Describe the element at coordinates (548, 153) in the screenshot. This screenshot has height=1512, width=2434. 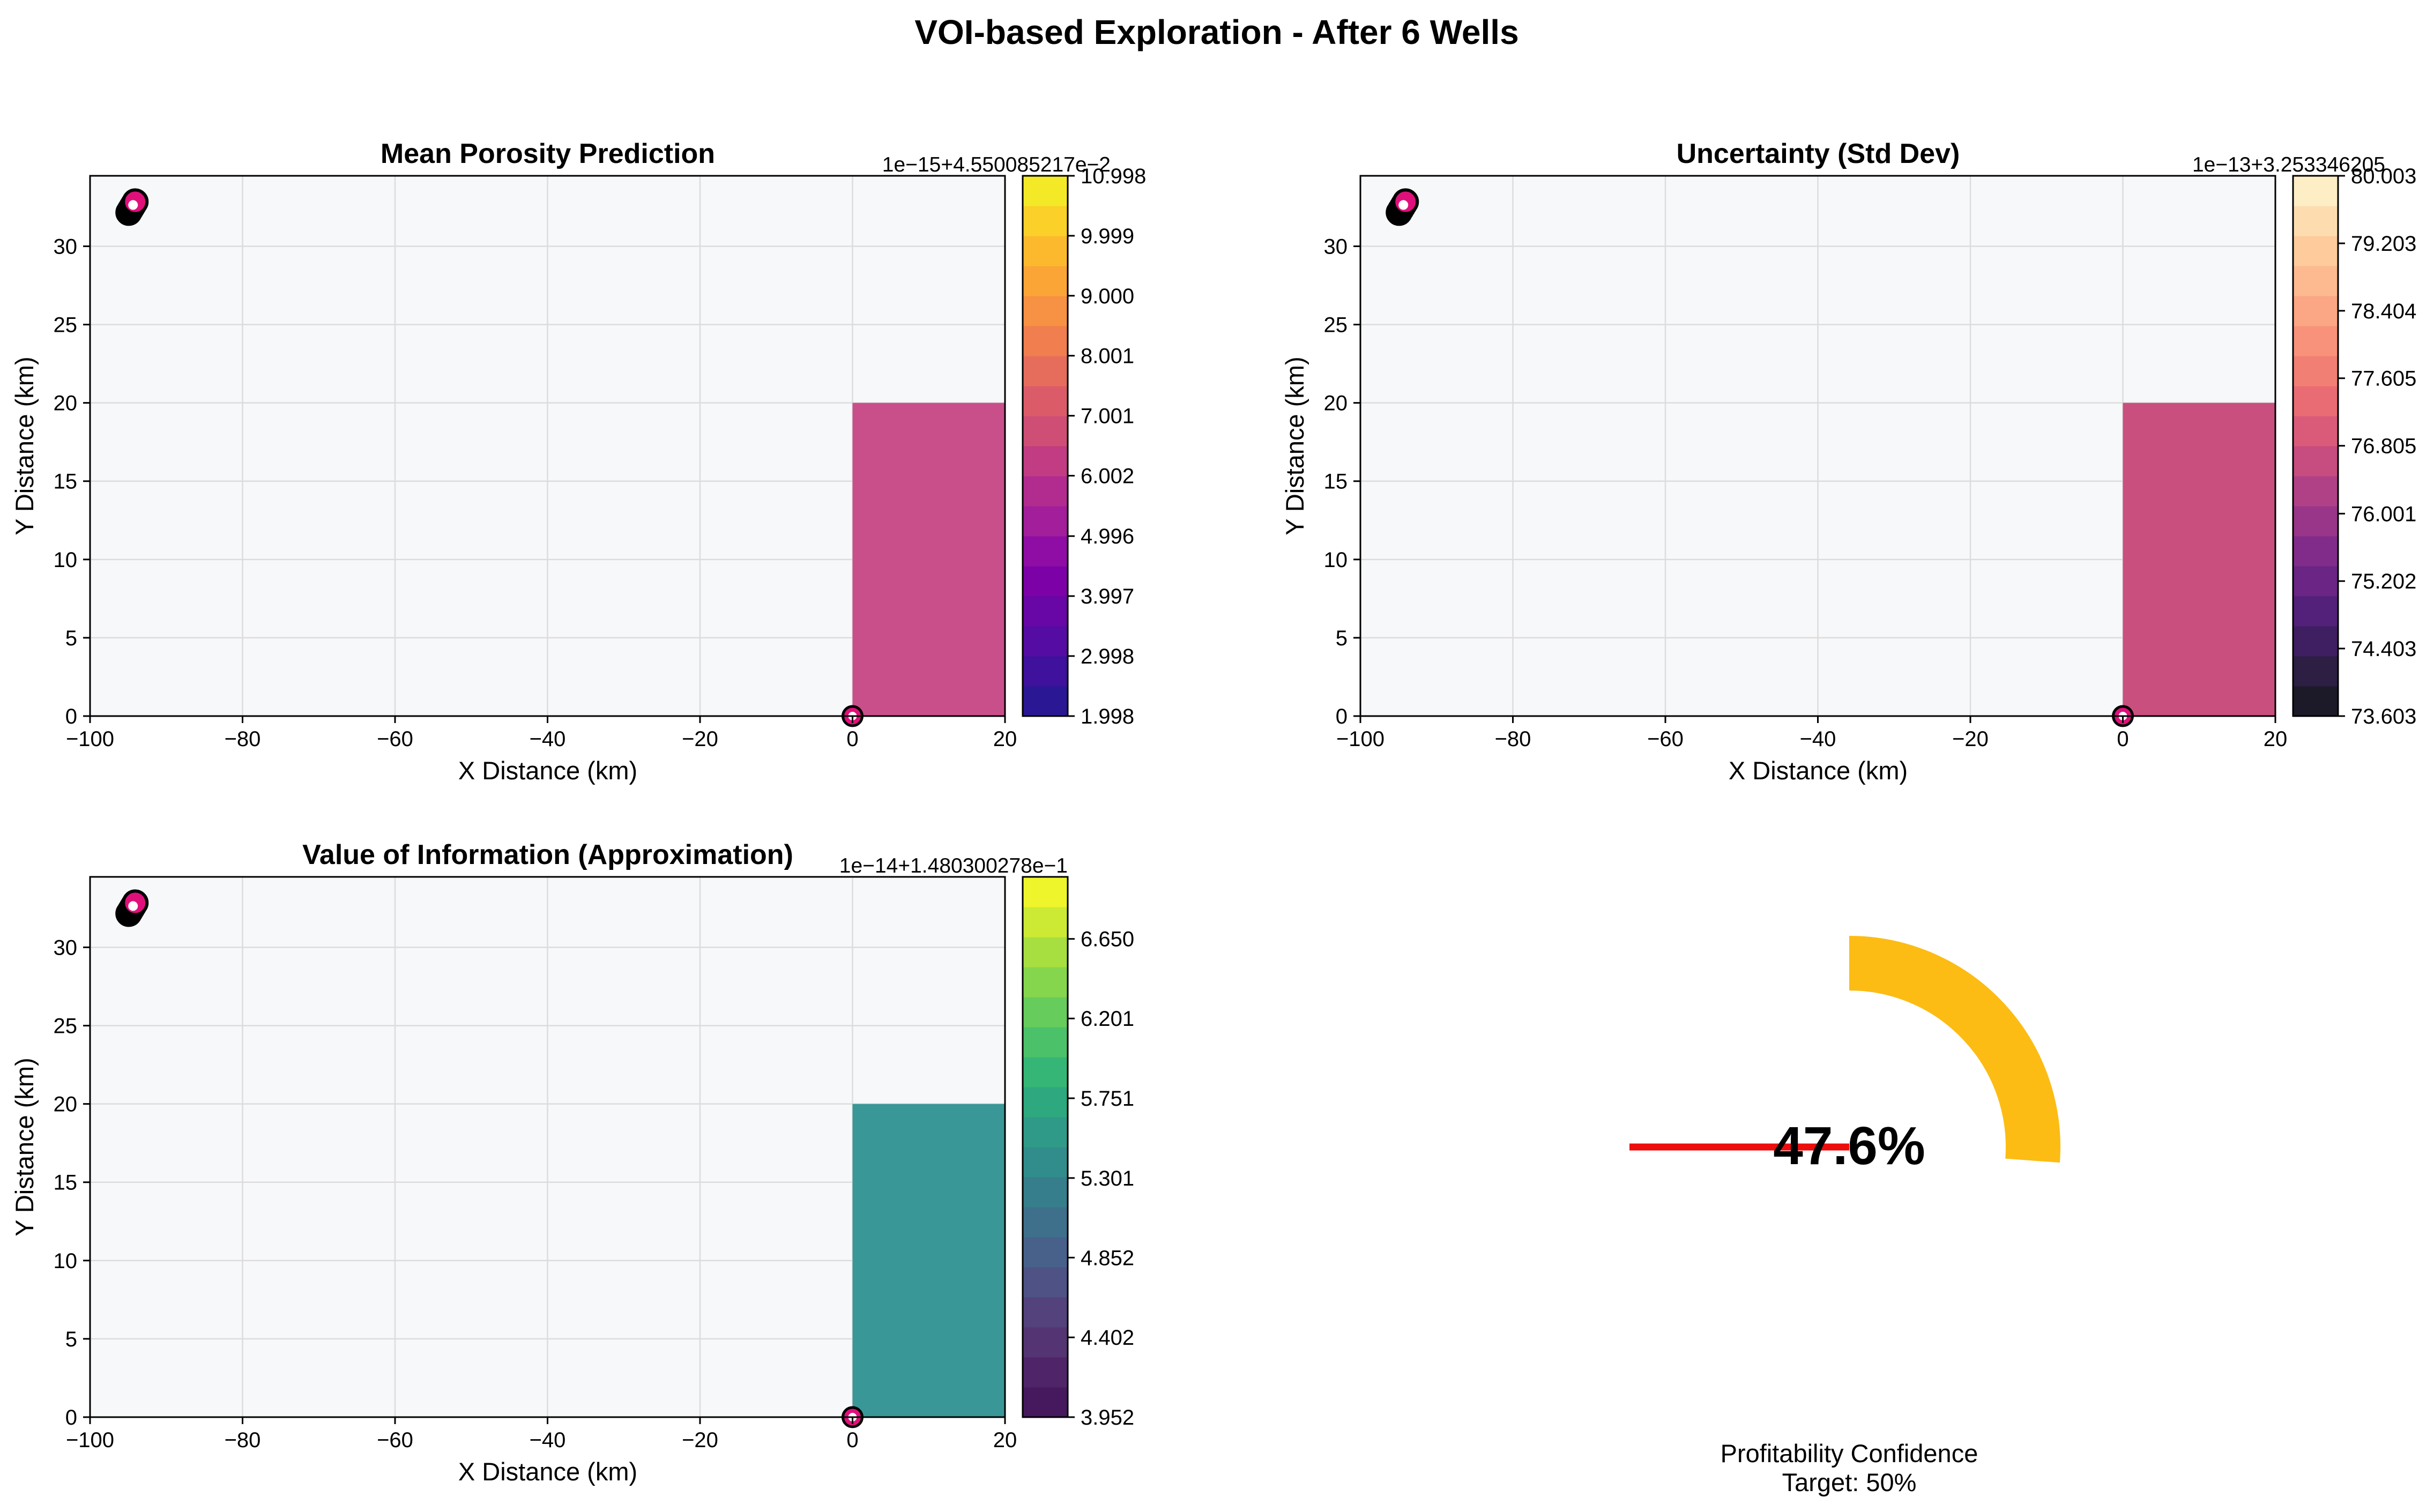
I see `panel-title-porosity: Mean Porosity Prediction` at that location.